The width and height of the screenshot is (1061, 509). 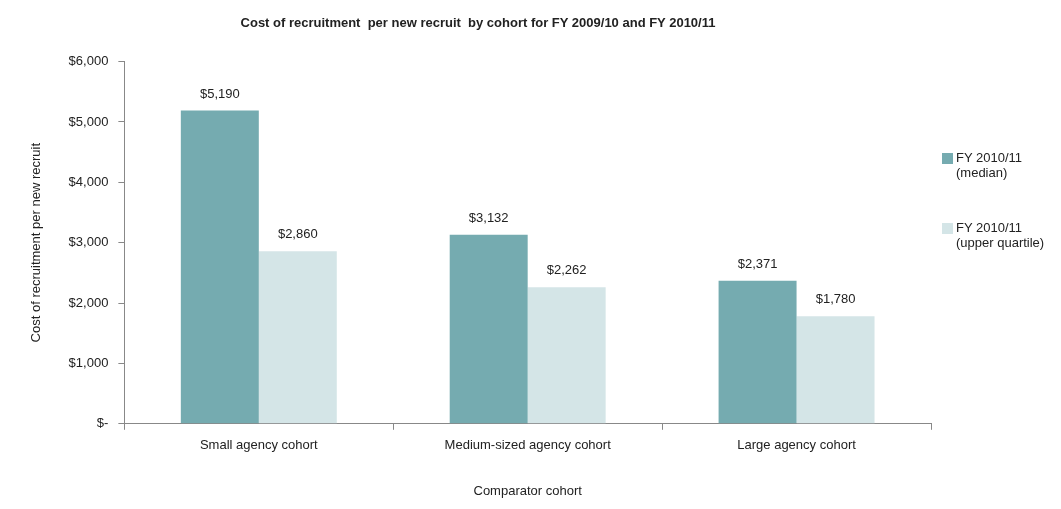 What do you see at coordinates (88, 121) in the screenshot?
I see `y-tick-label: $5,000` at bounding box center [88, 121].